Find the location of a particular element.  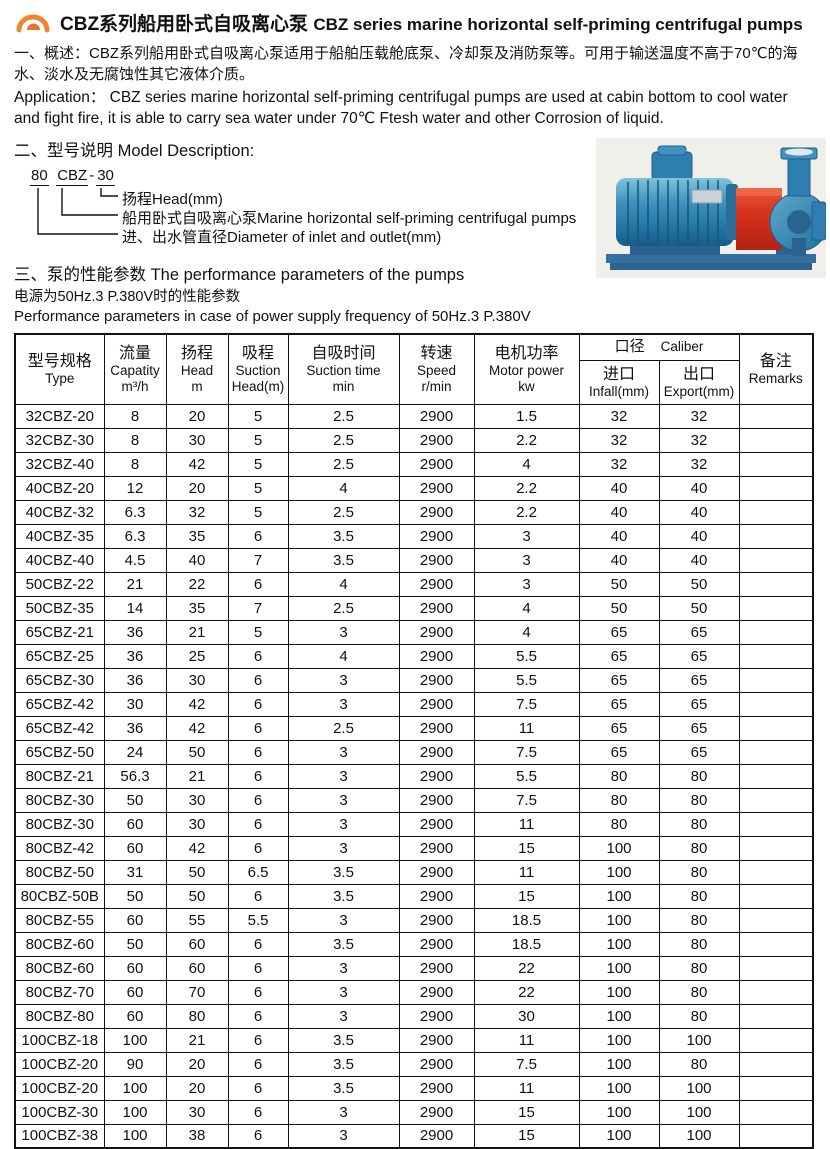

col-header-remarks-zh: 备注 is located at coordinates (775, 361).